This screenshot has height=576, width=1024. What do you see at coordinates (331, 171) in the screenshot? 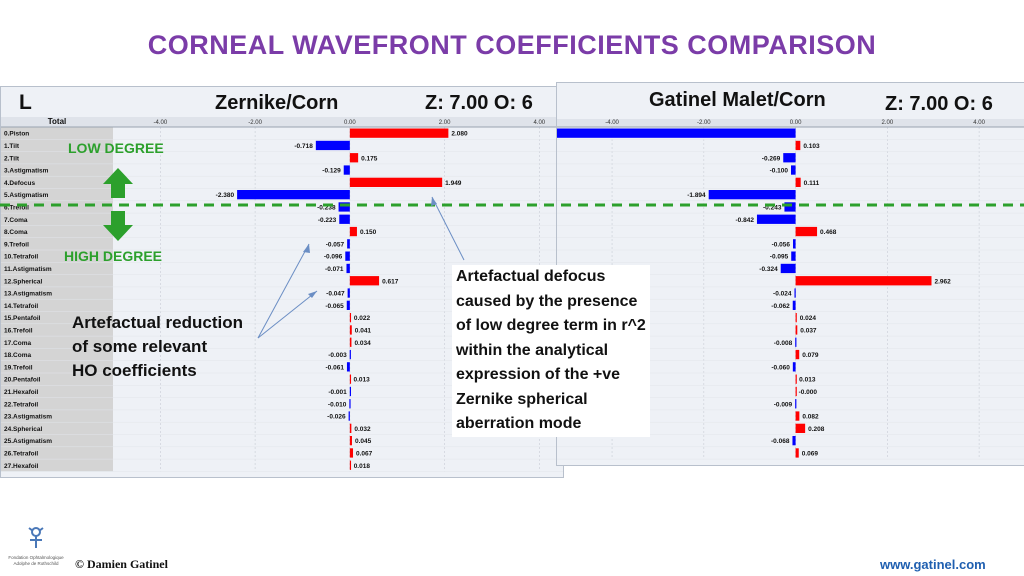
I see `data-label: -0.129` at bounding box center [331, 171].